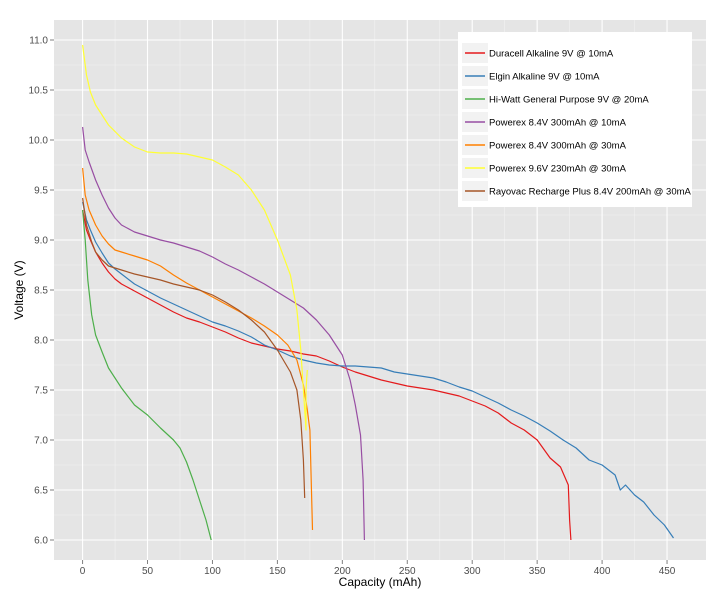 The width and height of the screenshot is (725, 600). What do you see at coordinates (19, 289) in the screenshot?
I see `y-axis-title: Voltage (V)` at bounding box center [19, 289].